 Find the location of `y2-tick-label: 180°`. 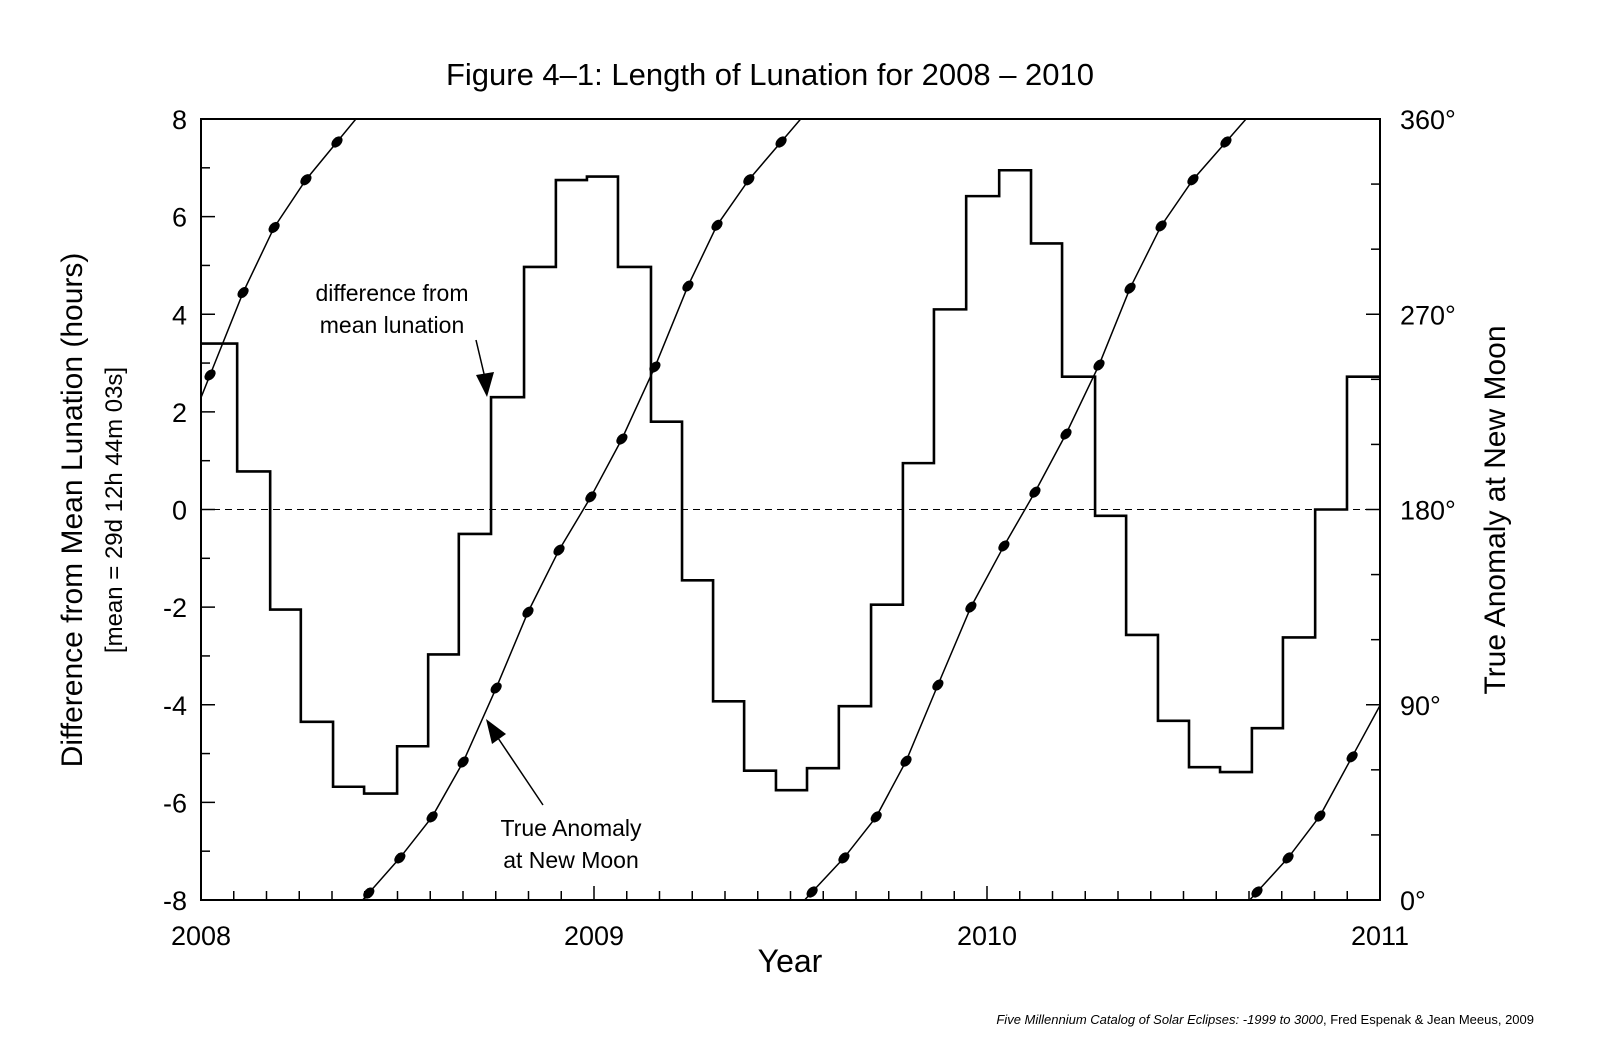

y2-tick-label: 180° is located at coordinates (1428, 511).